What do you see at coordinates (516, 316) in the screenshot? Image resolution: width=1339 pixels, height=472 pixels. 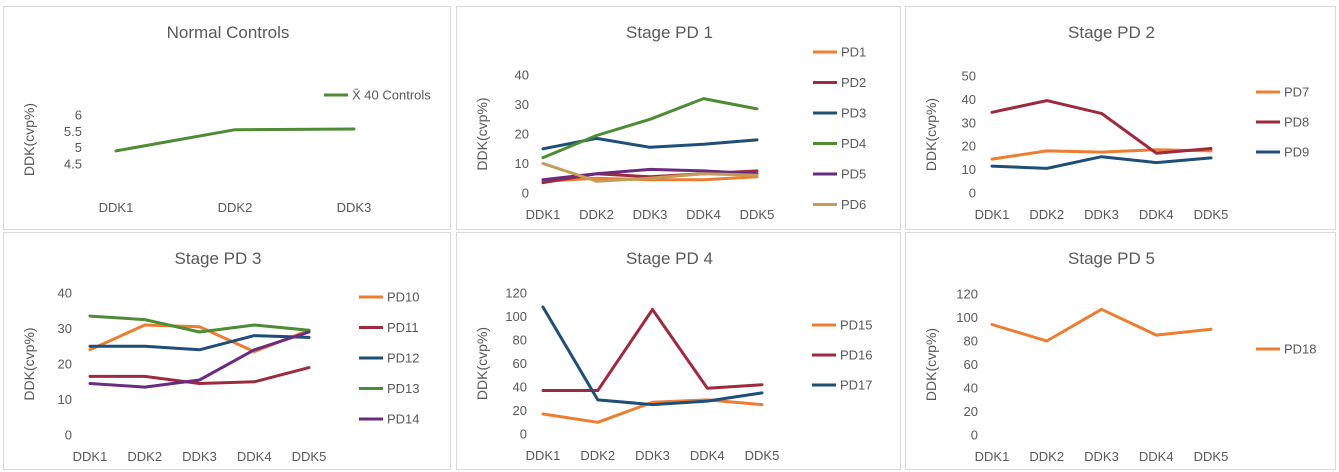 I see `y-tick-label: 100` at bounding box center [516, 316].